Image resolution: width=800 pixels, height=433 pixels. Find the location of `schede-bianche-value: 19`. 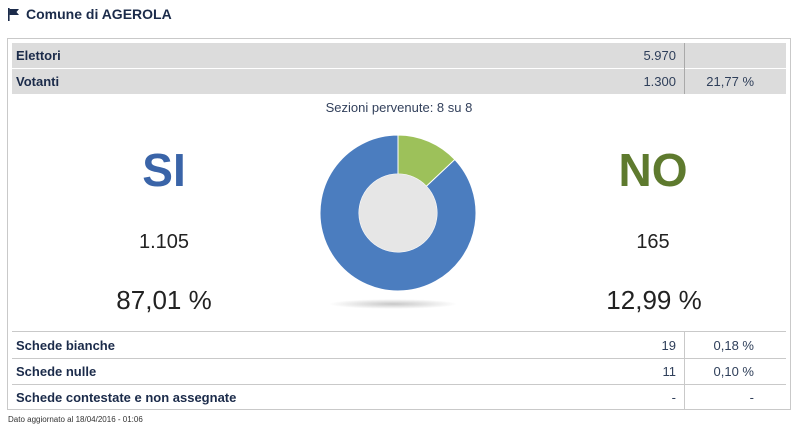

schede-bianche-value: 19 is located at coordinates (668, 345).